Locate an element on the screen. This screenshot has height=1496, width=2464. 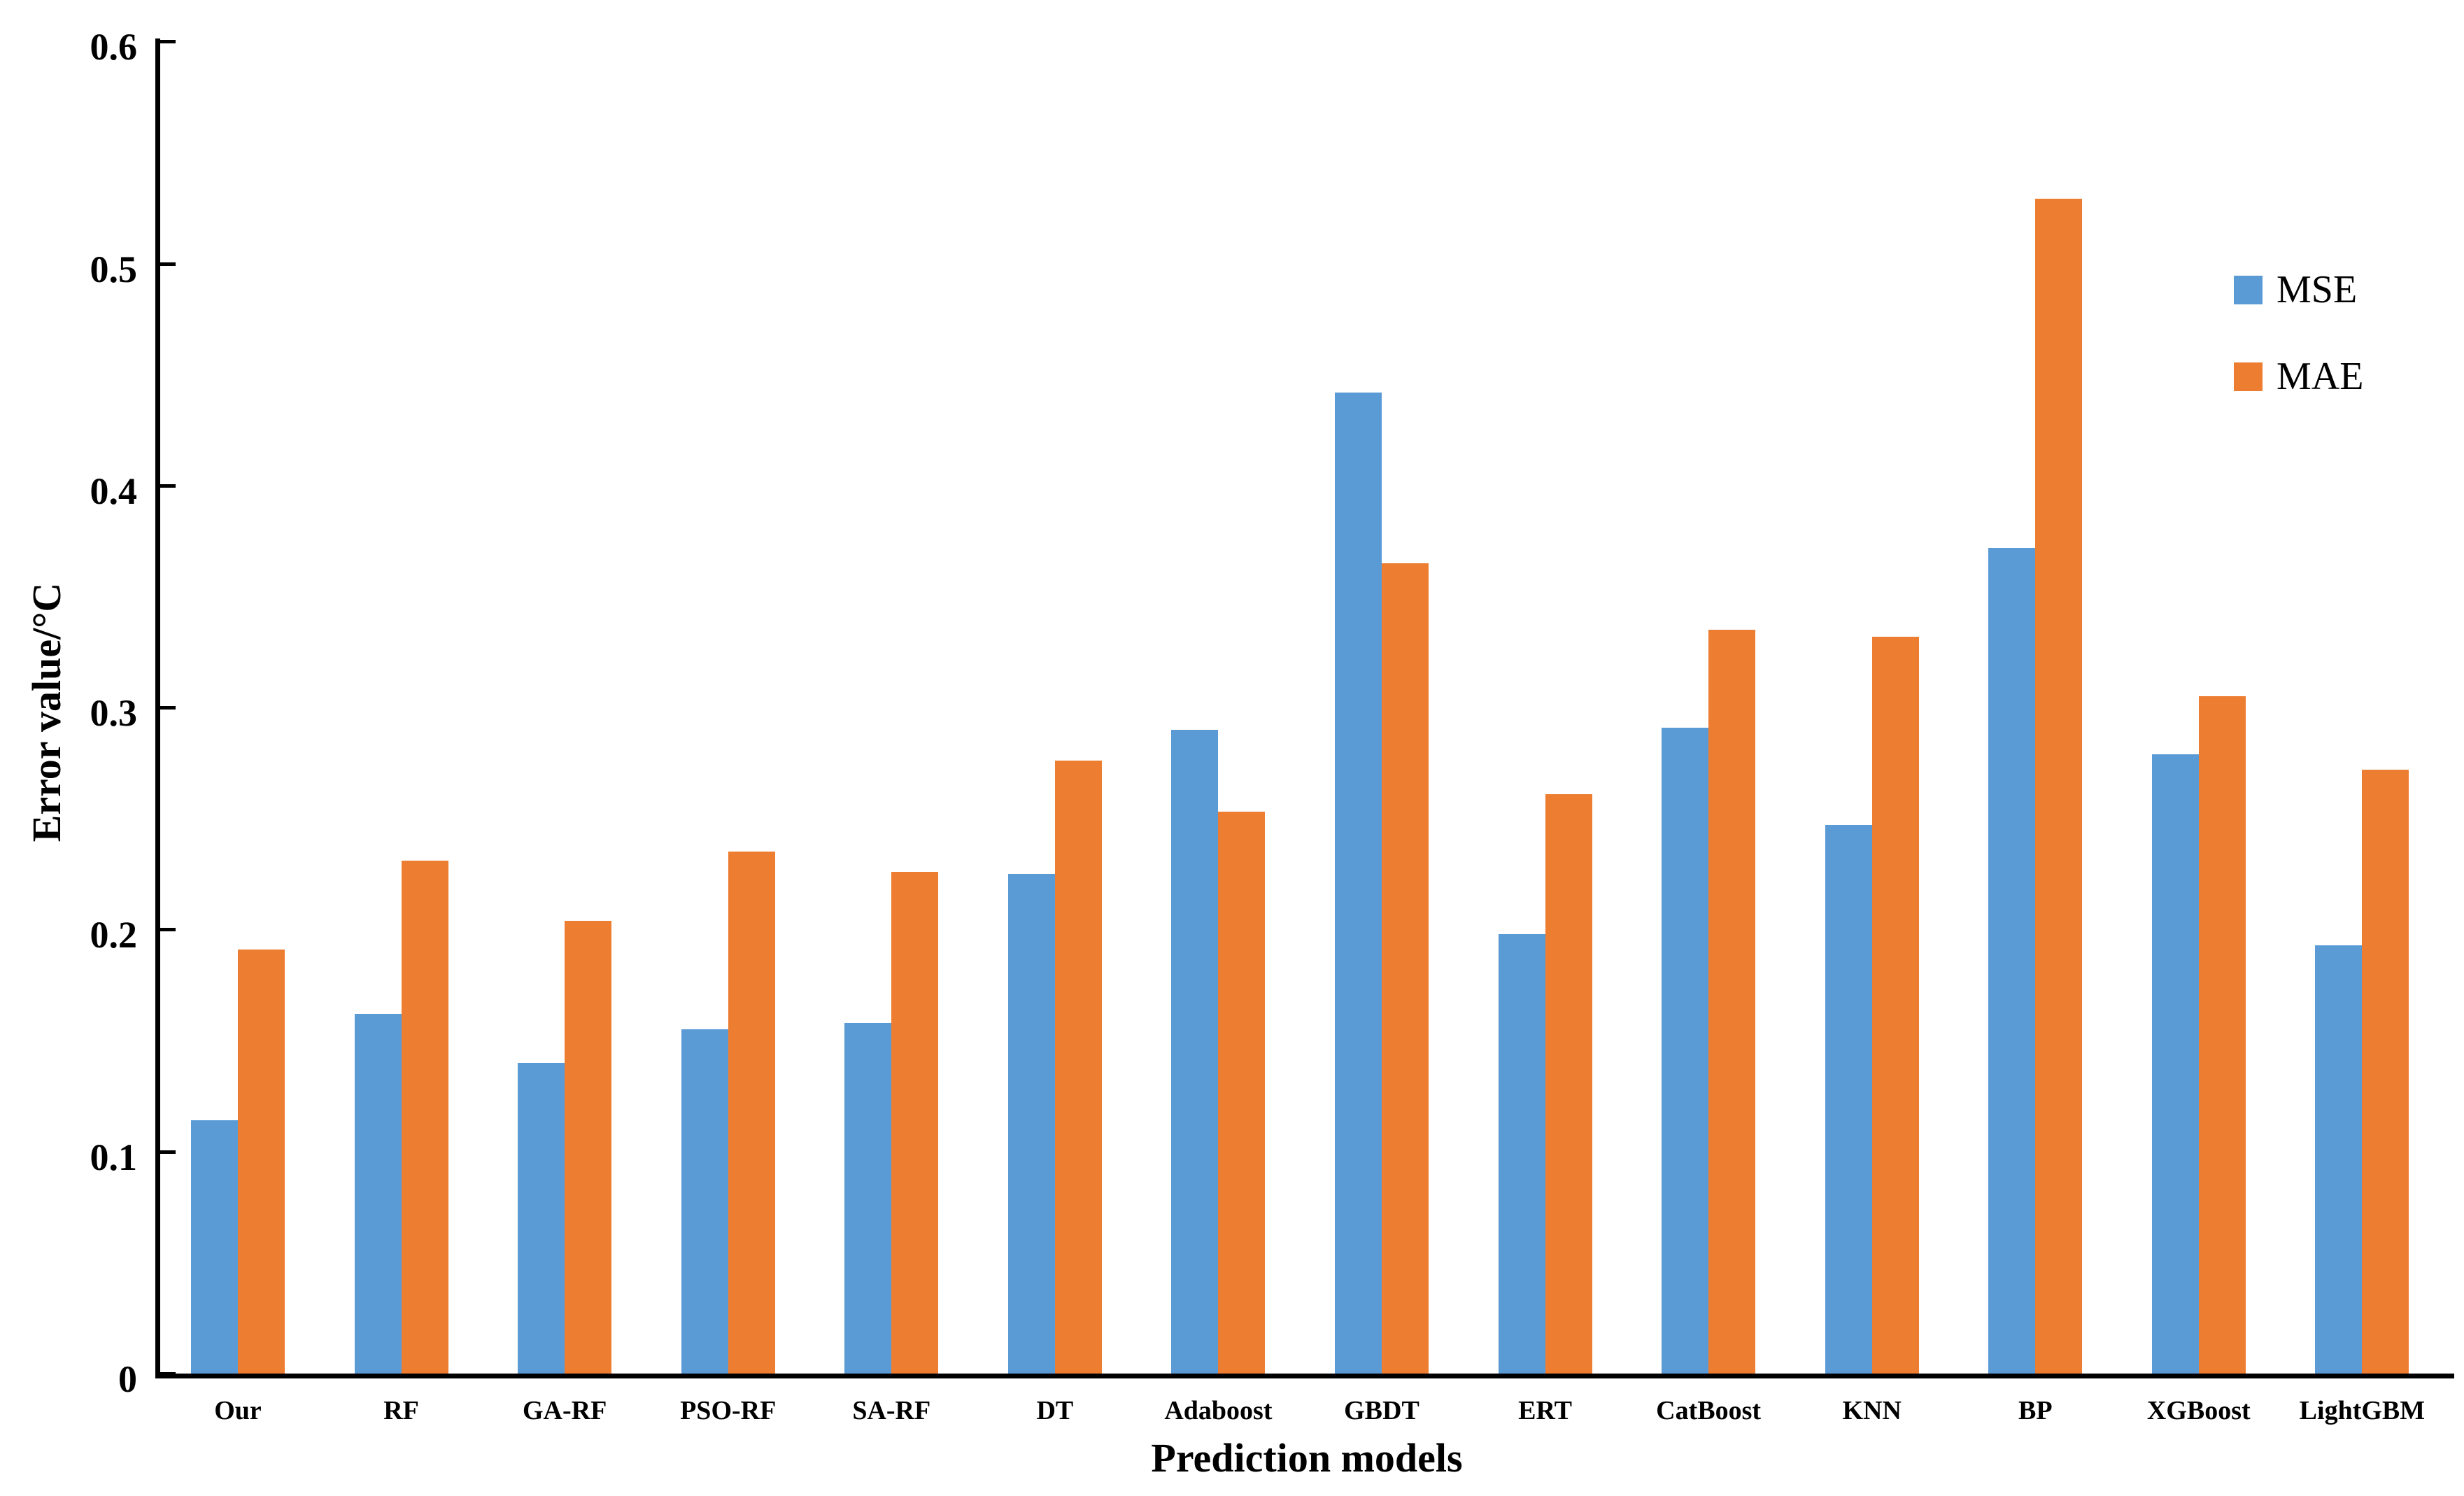
x-axis-label-catboost: CatBoost is located at coordinates (1709, 1410).